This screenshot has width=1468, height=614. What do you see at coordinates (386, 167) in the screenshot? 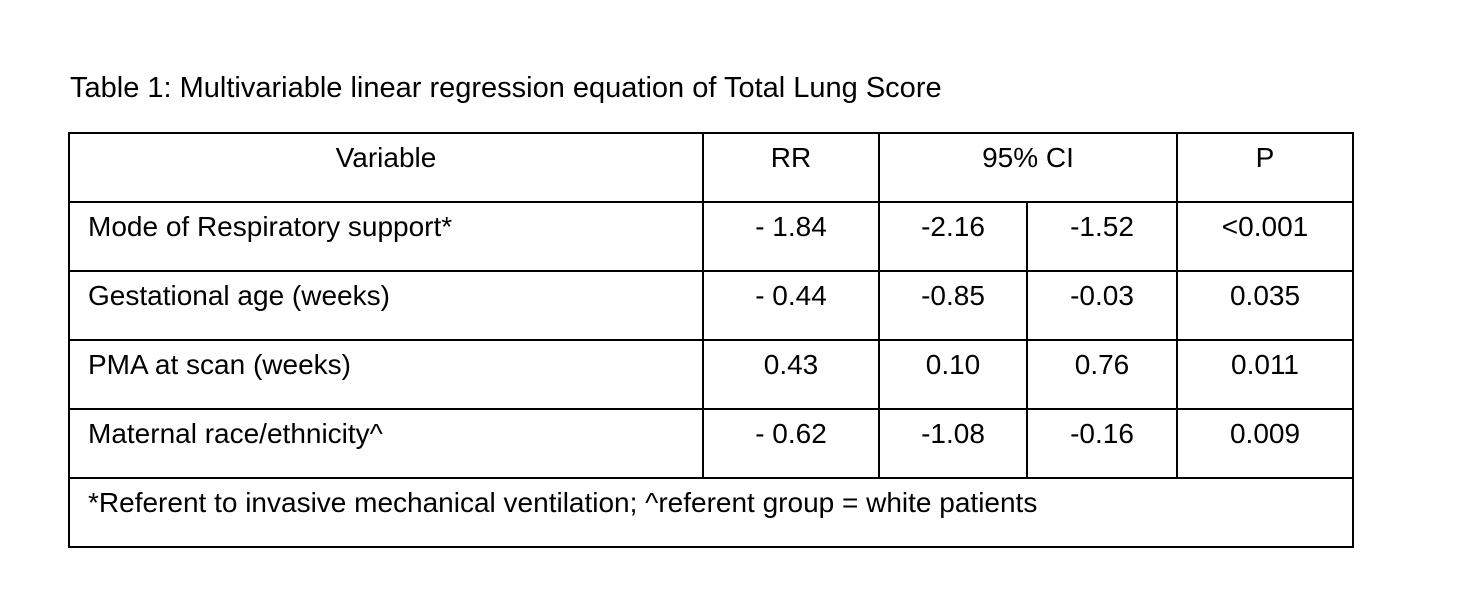
I see `header-variable: Variable` at bounding box center [386, 167].